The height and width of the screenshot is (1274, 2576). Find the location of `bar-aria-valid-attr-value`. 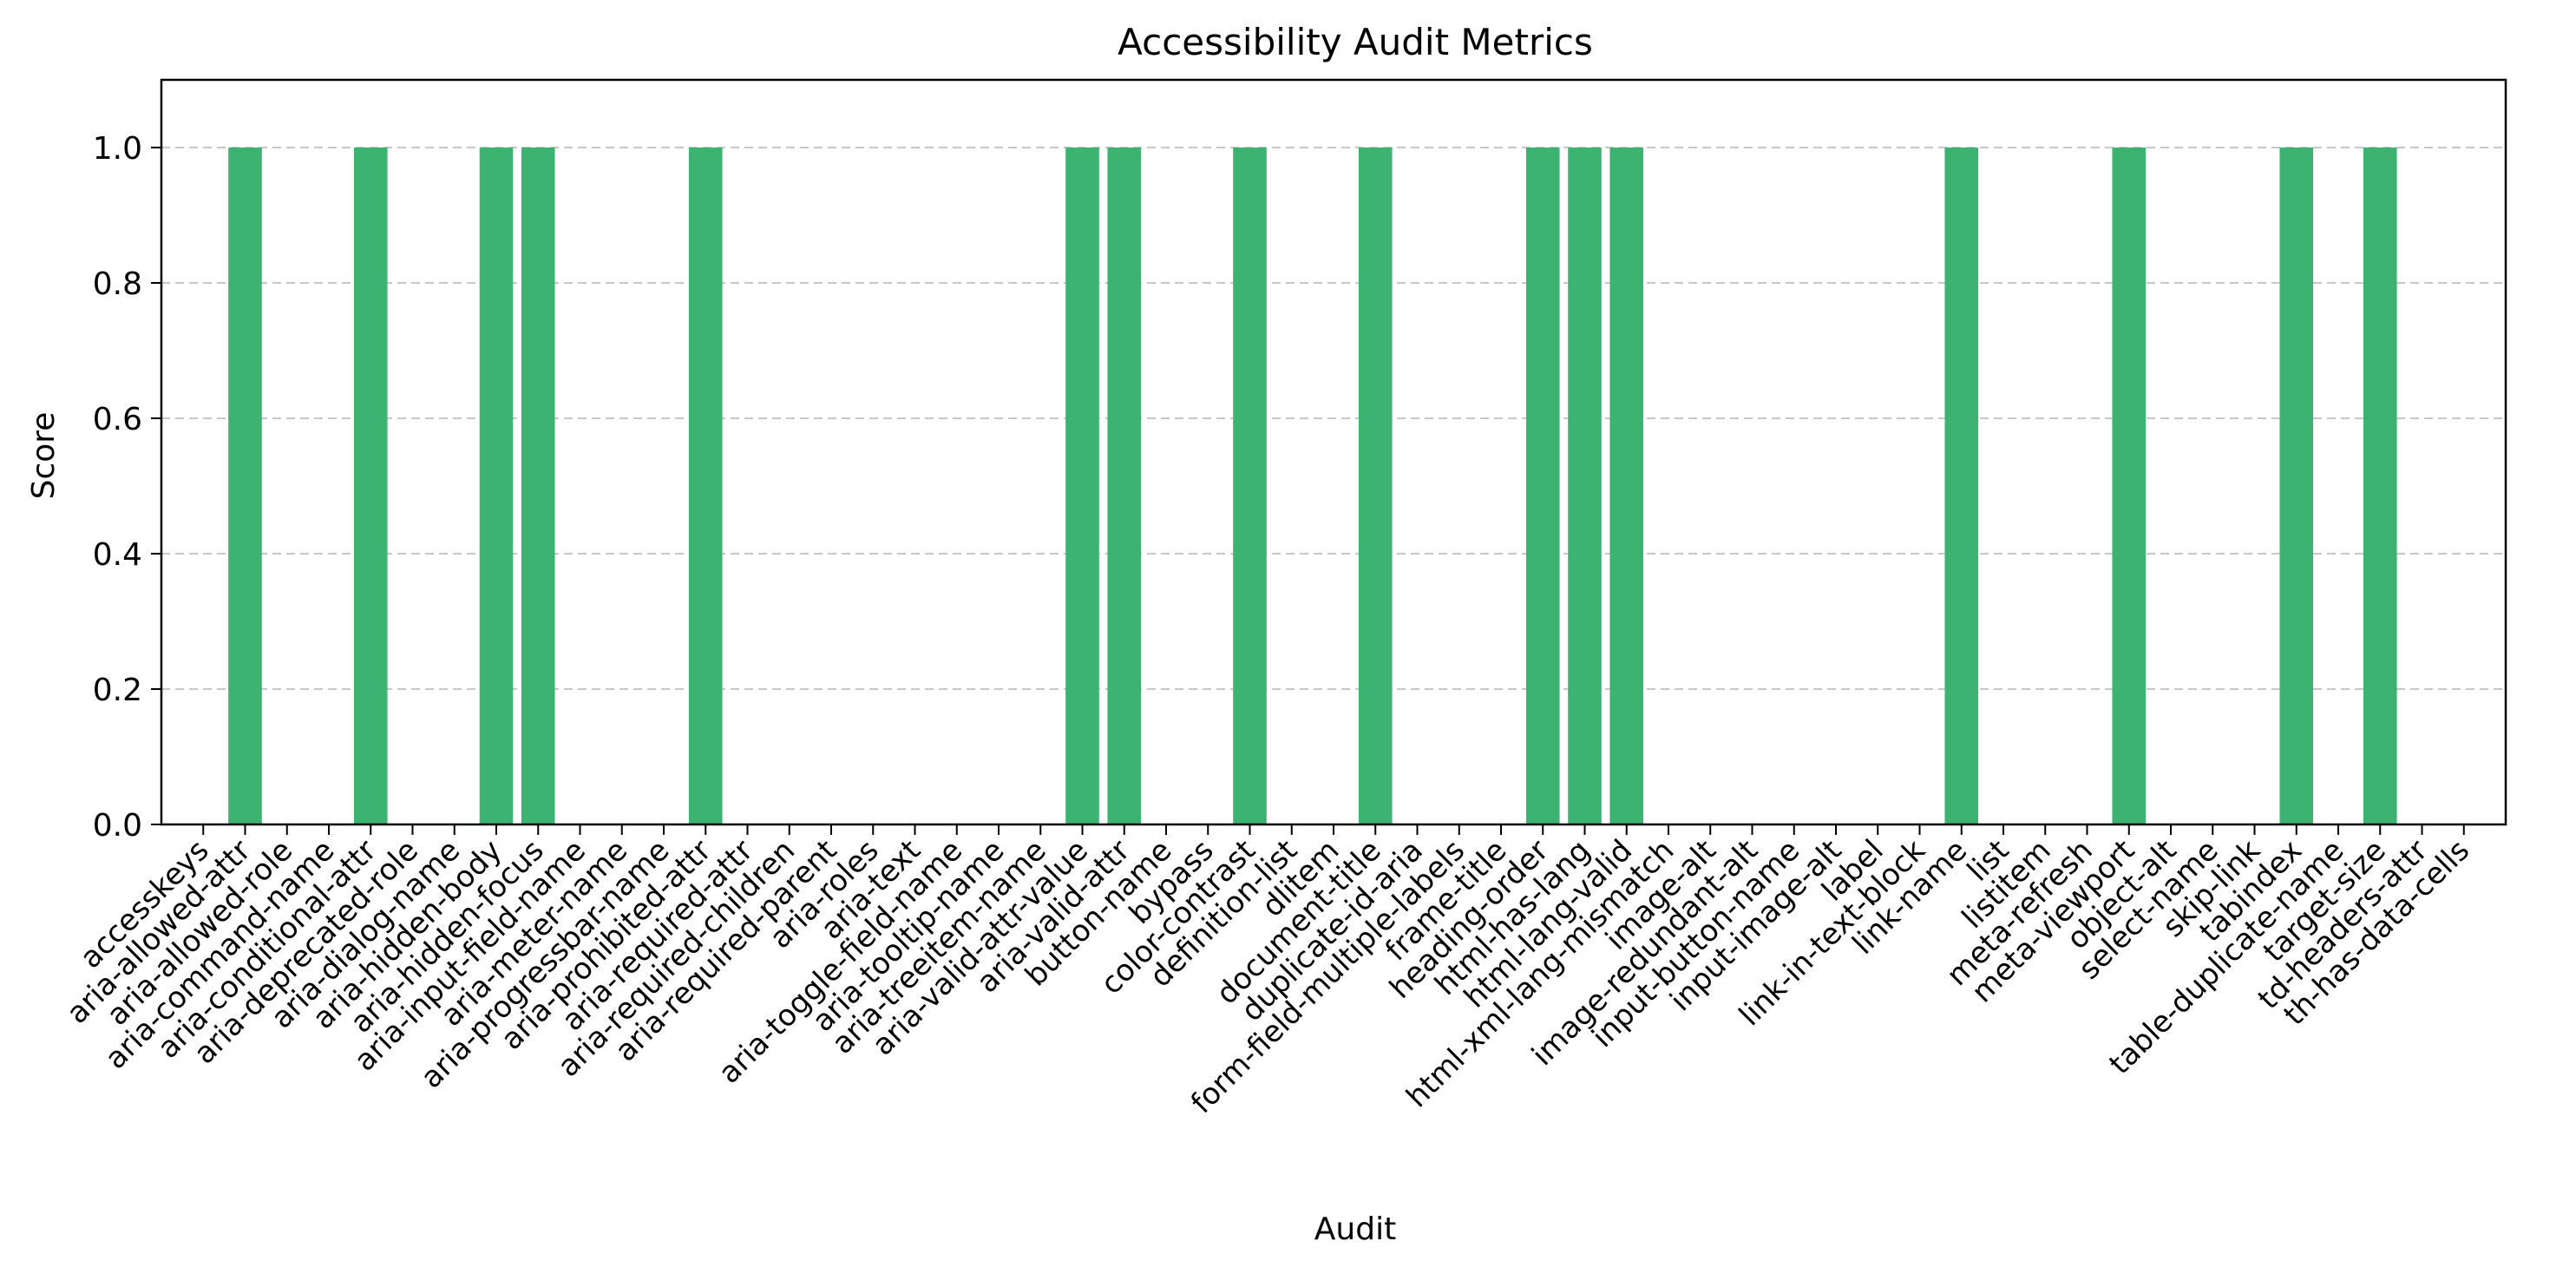

bar-aria-valid-attr-value is located at coordinates (1082, 486).